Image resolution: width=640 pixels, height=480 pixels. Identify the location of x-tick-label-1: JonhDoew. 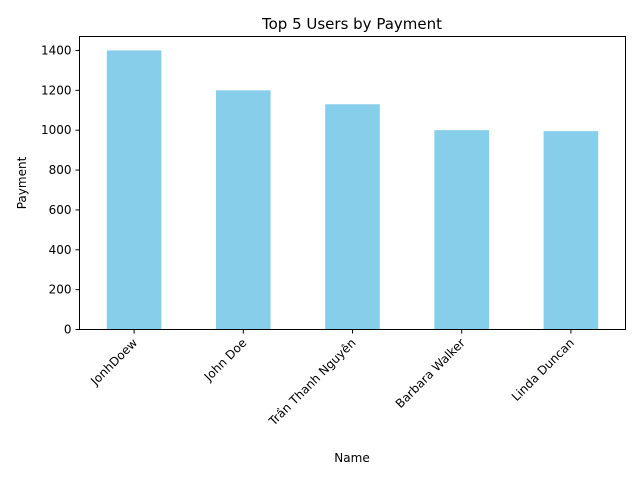
(113, 362).